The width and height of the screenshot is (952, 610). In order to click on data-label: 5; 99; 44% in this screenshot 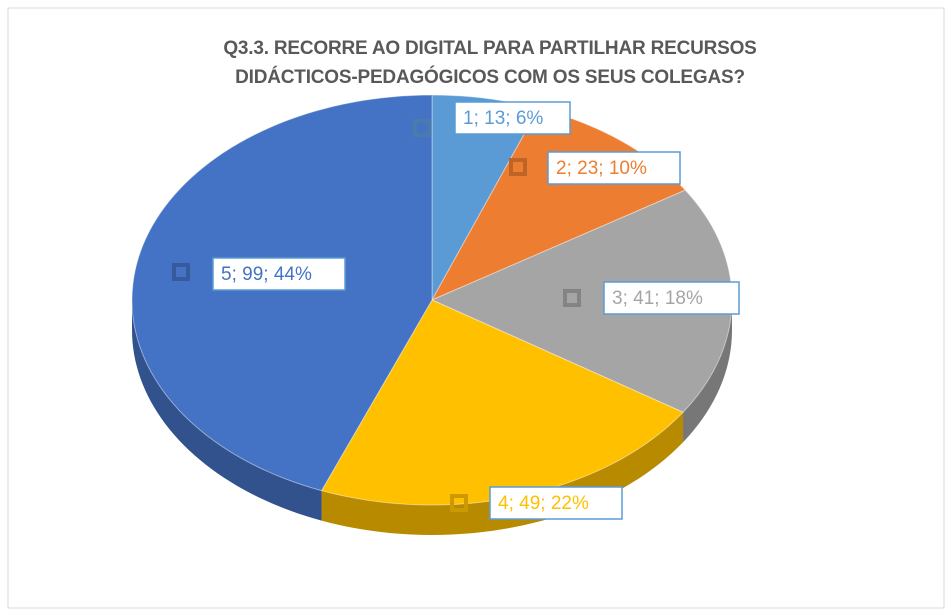, I will do `click(266, 274)`.